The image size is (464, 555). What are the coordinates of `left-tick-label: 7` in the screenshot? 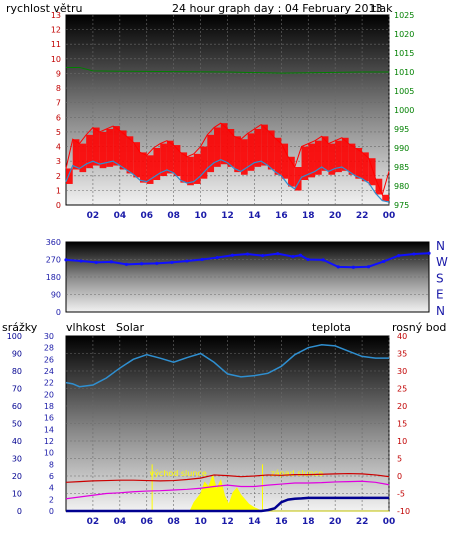 It's located at (58, 103).